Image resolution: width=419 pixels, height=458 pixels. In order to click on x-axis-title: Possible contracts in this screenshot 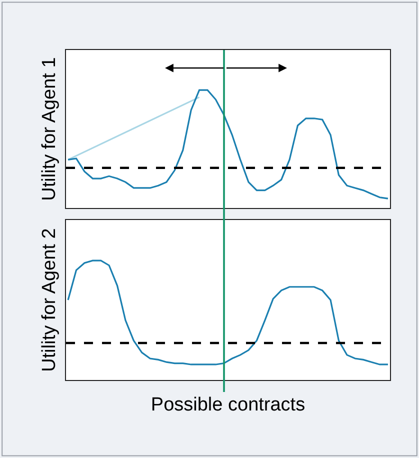, I will do `click(228, 405)`.